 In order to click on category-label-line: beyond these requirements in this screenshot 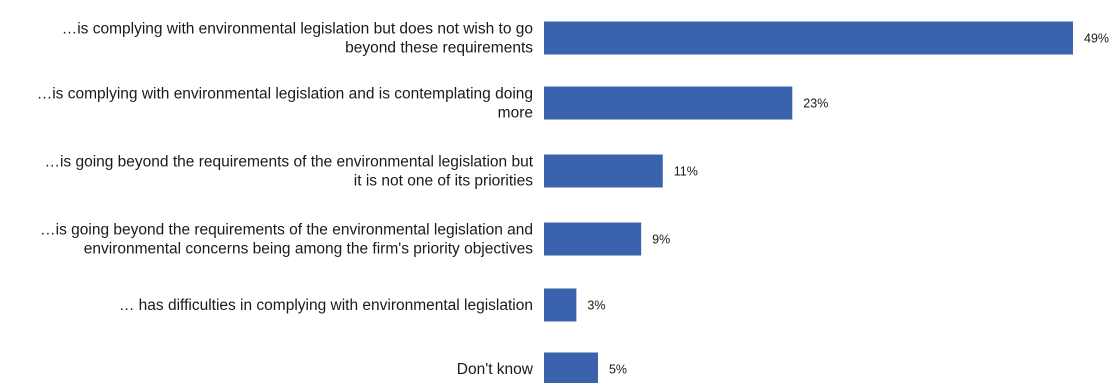, I will do `click(439, 48)`.